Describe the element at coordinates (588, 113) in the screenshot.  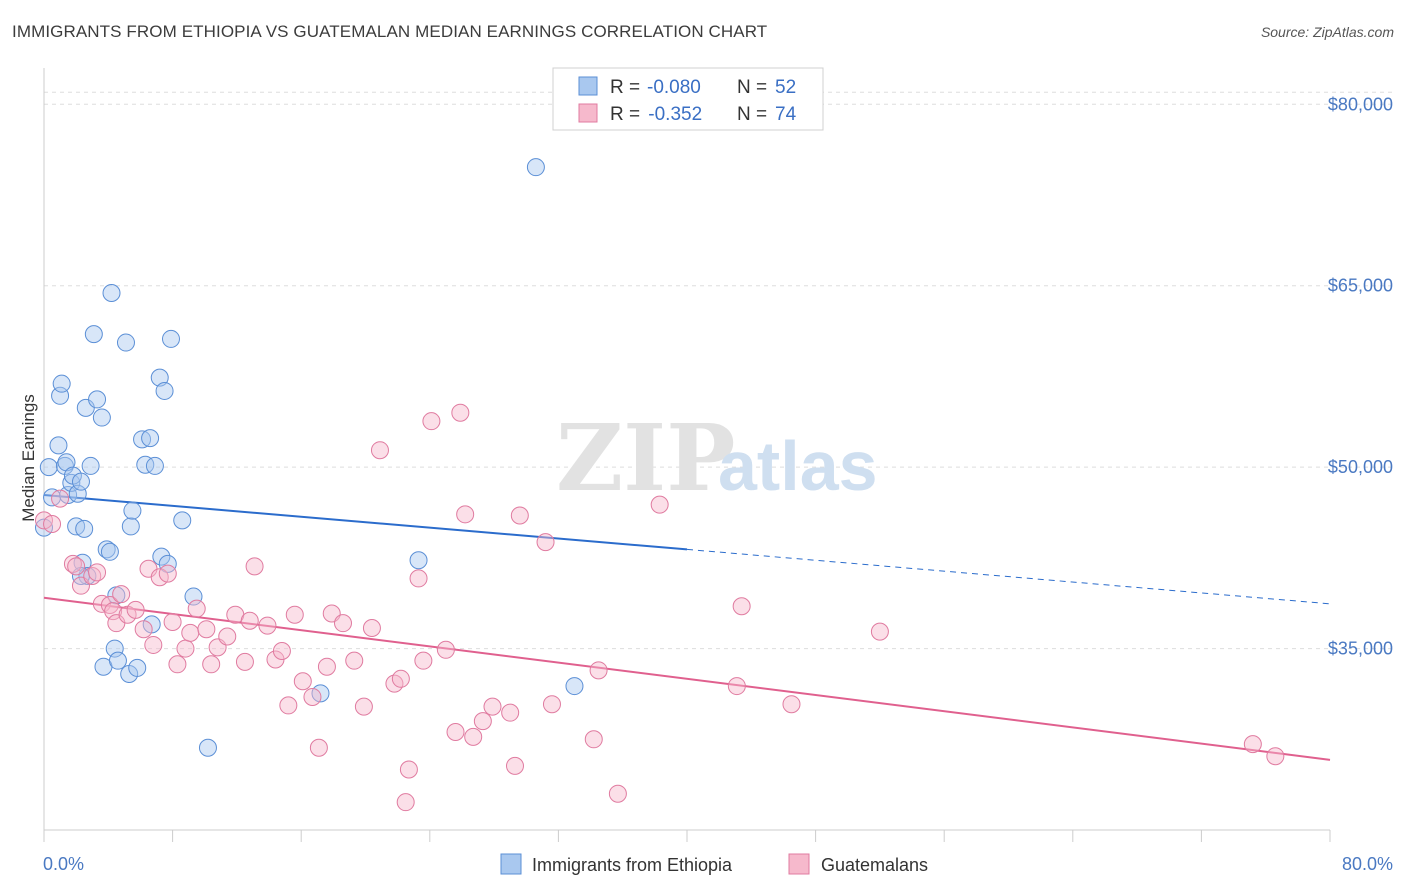
I see `legend-guatemala-swatch` at that location.